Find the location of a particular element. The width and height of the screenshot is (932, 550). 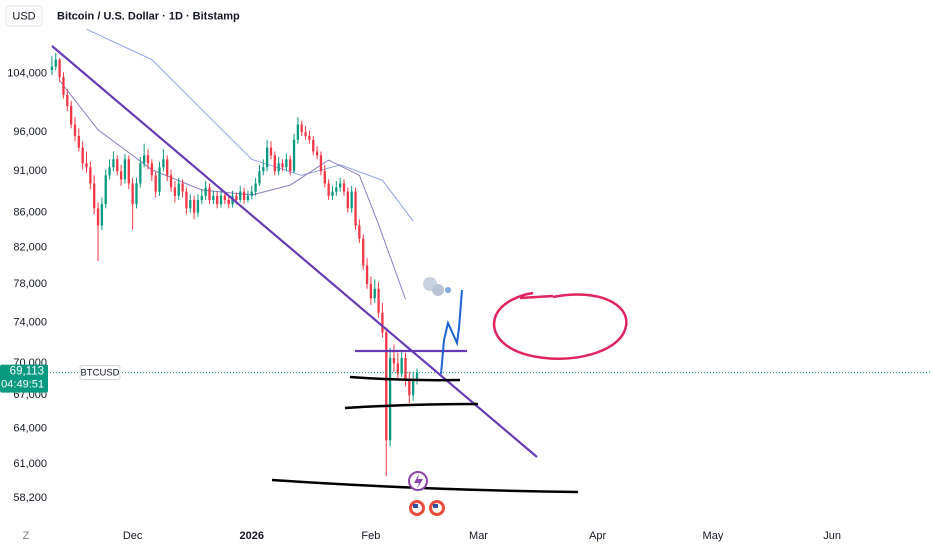

x-tick-label: Apr is located at coordinates (597, 536).